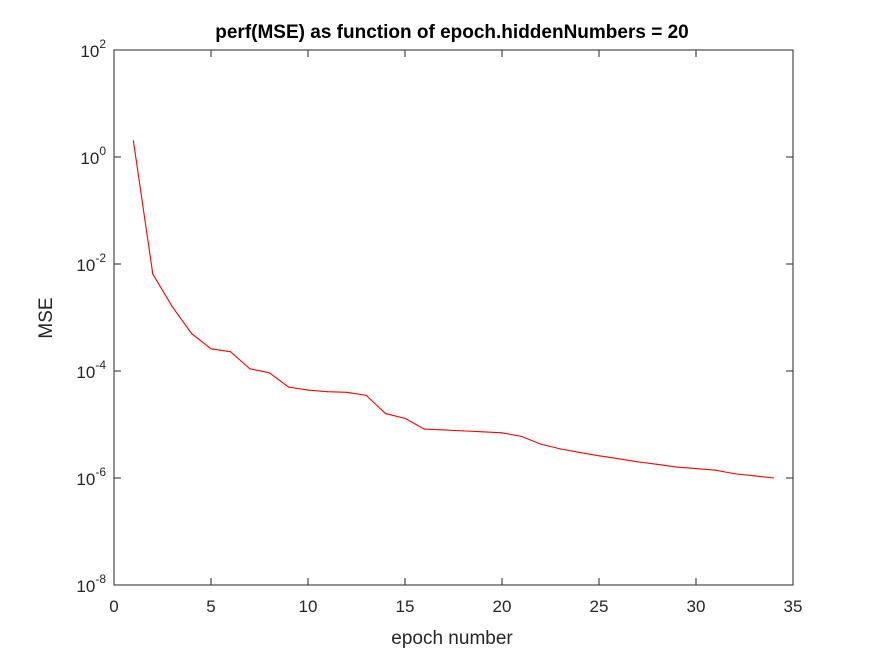  Describe the element at coordinates (405, 606) in the screenshot. I see `x-tick-label: 15` at that location.